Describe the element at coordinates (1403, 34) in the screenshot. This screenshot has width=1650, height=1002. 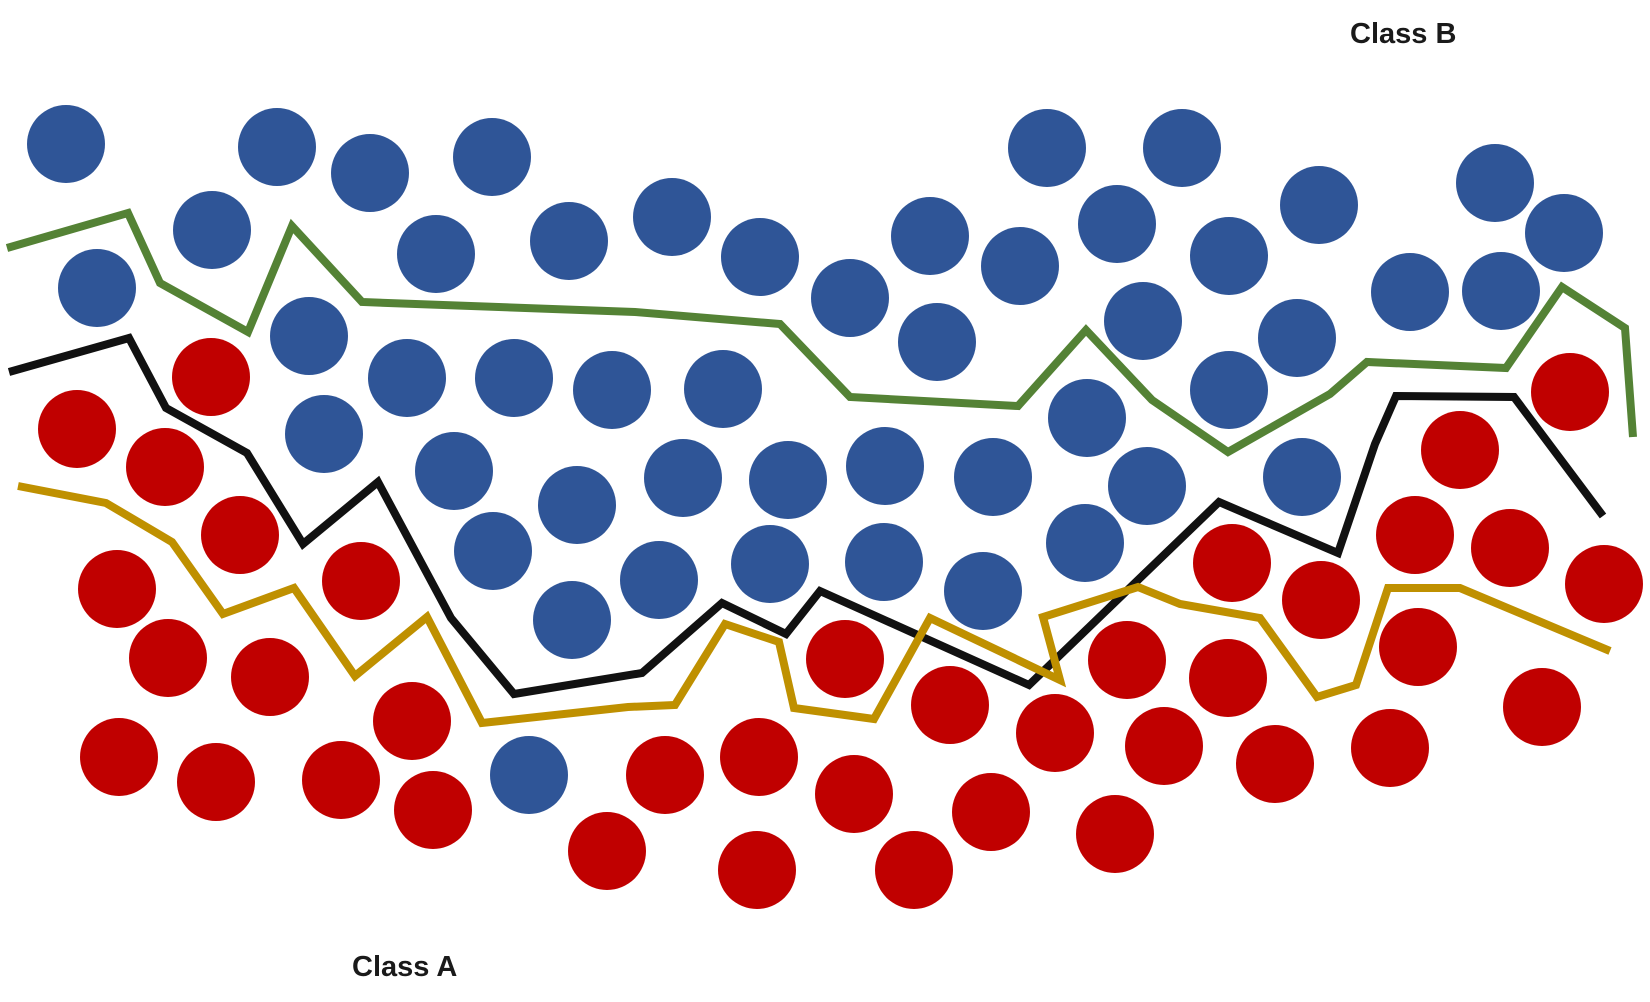
I see `class-b-label: Class B` at that location.